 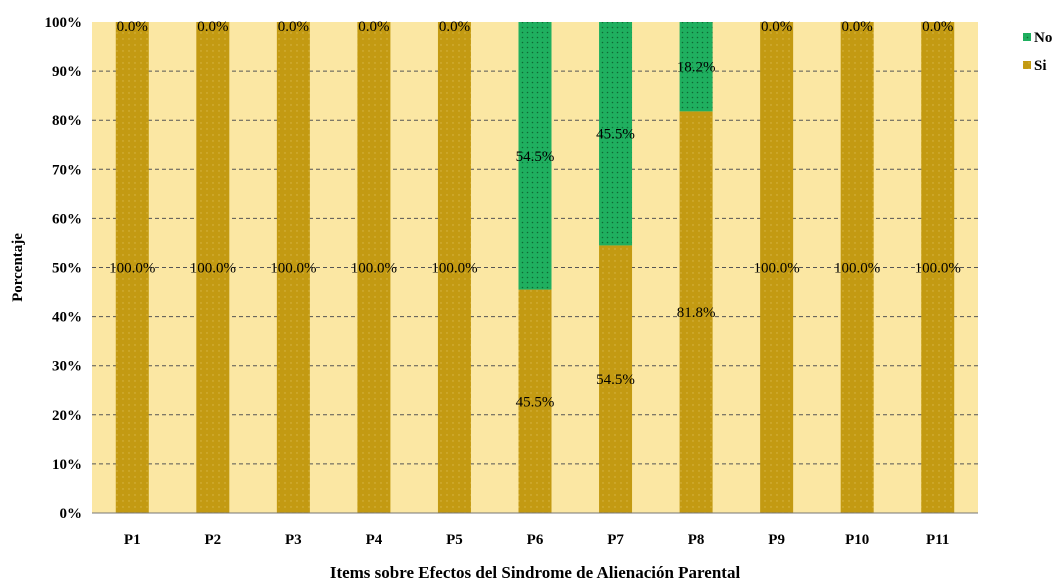 What do you see at coordinates (1027, 65) in the screenshot?
I see `legend-swatch-si` at bounding box center [1027, 65].